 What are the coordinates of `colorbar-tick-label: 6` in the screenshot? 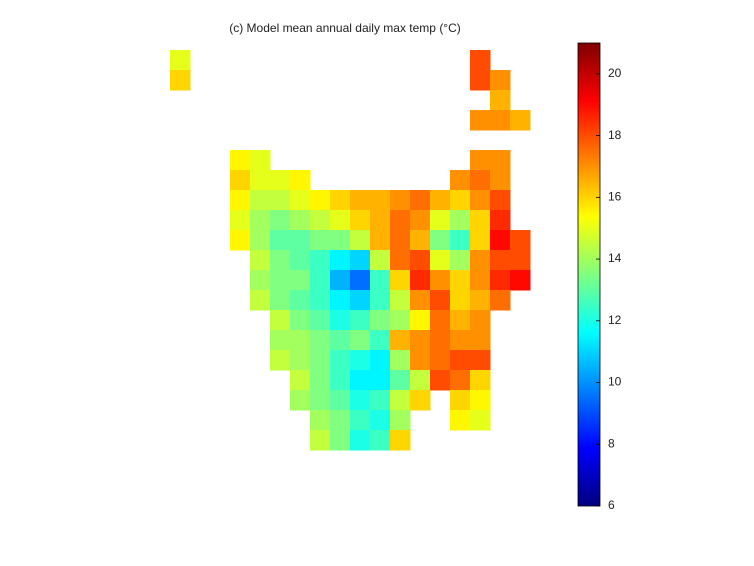 It's located at (611, 505).